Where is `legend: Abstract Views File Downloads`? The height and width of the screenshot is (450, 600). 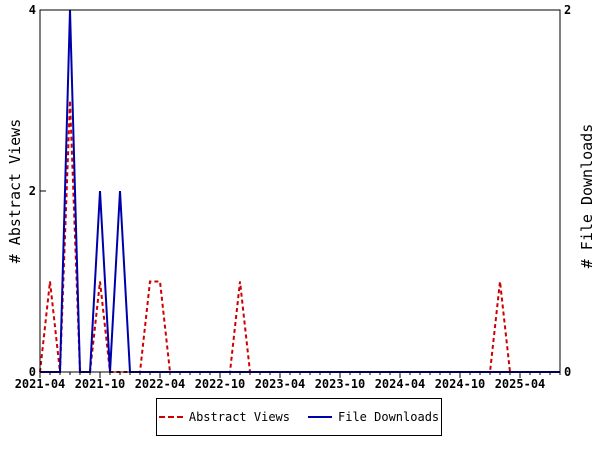 legend: Abstract Views File Downloads is located at coordinates (299, 417).